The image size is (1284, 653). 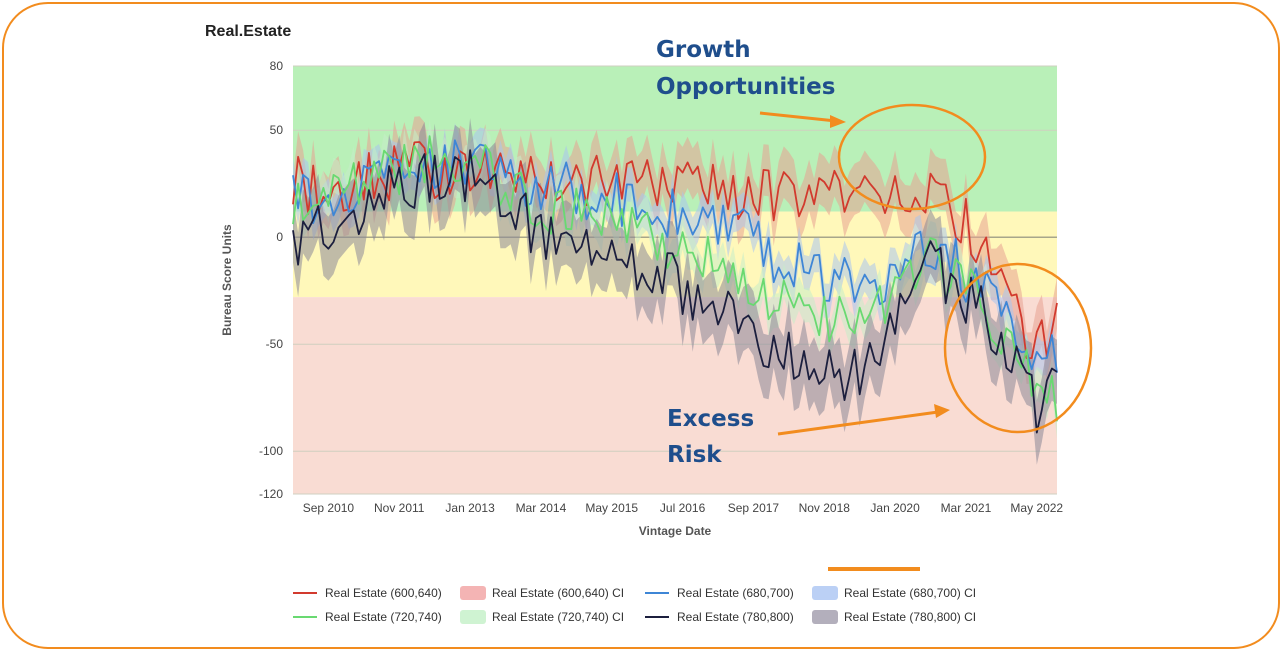 I want to click on x-tick-label: Jan 2020, so click(x=895, y=508).